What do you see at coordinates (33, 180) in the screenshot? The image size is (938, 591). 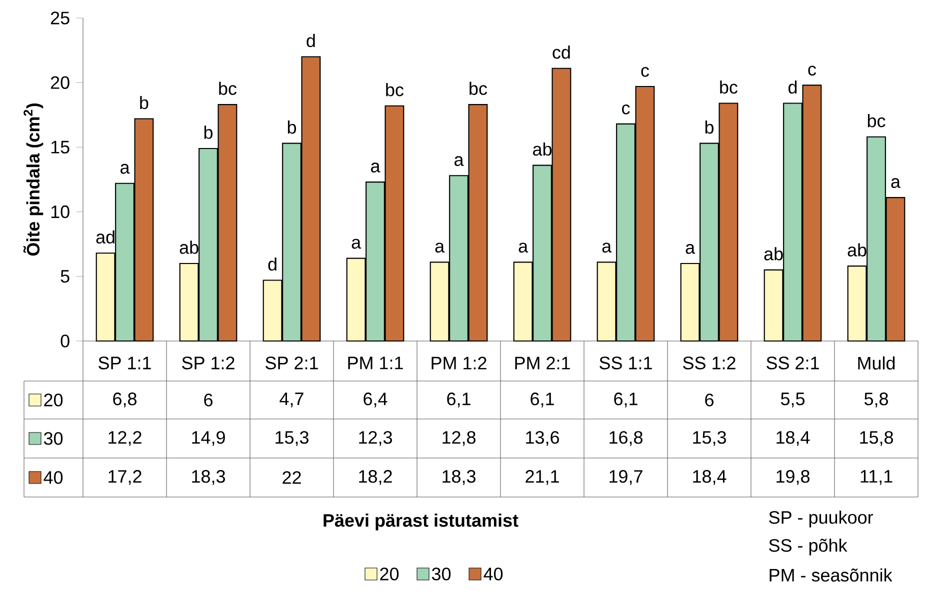 I see `y-axis-title: Õite pindala (cm$^{2}$)` at bounding box center [33, 180].